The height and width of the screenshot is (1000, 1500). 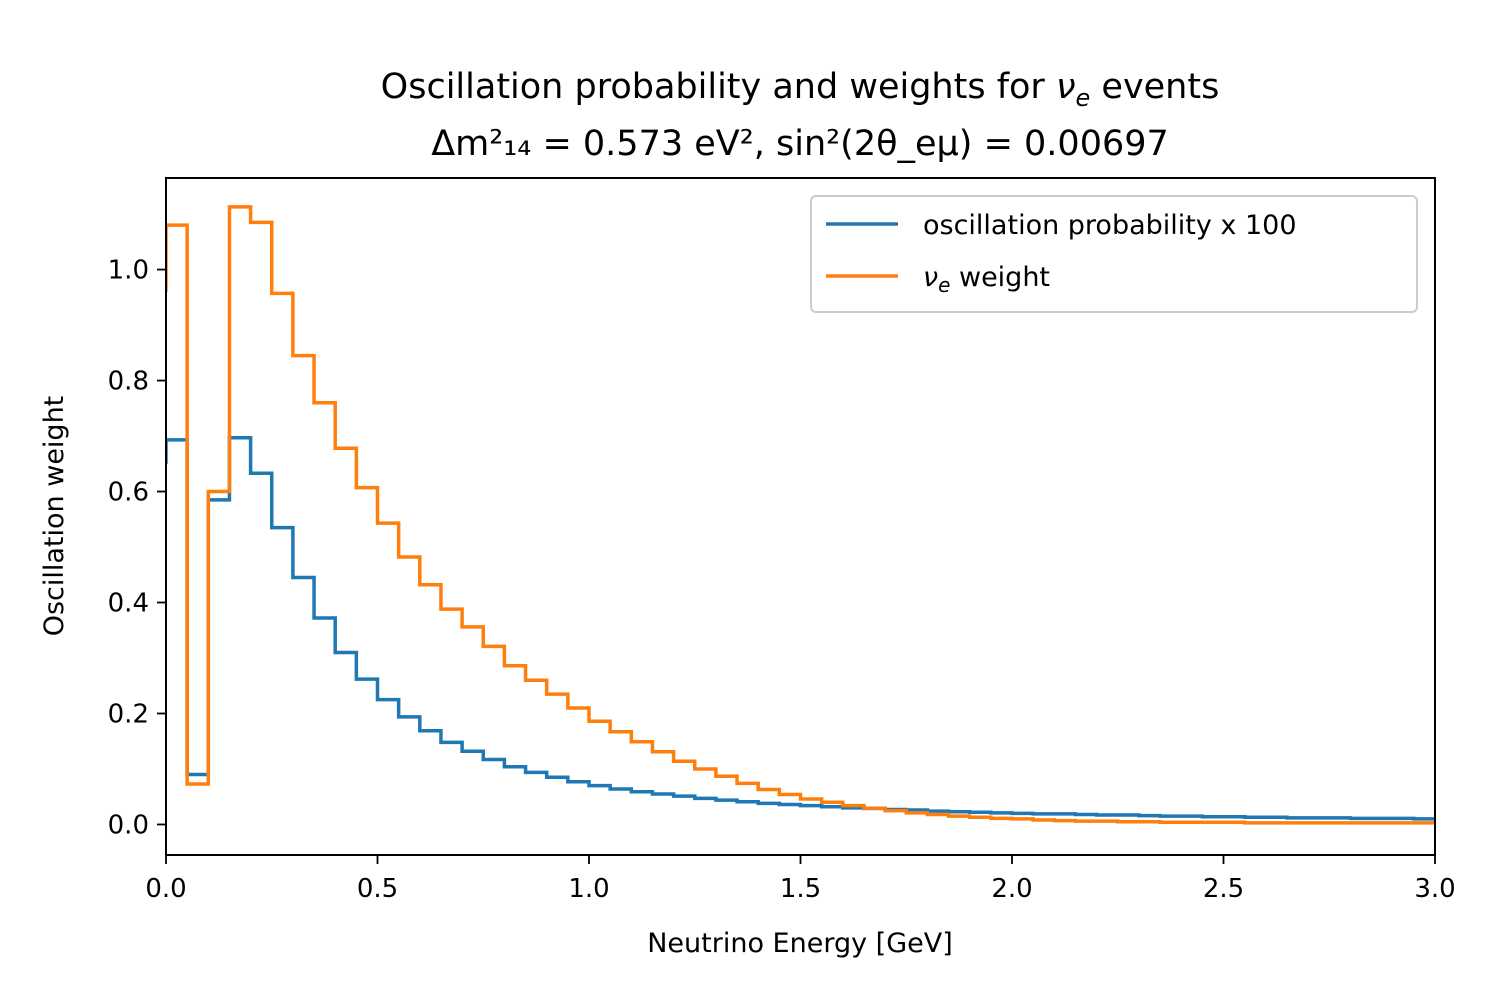 What do you see at coordinates (128, 604) in the screenshot?
I see `y-tick-label: 0.4` at bounding box center [128, 604].